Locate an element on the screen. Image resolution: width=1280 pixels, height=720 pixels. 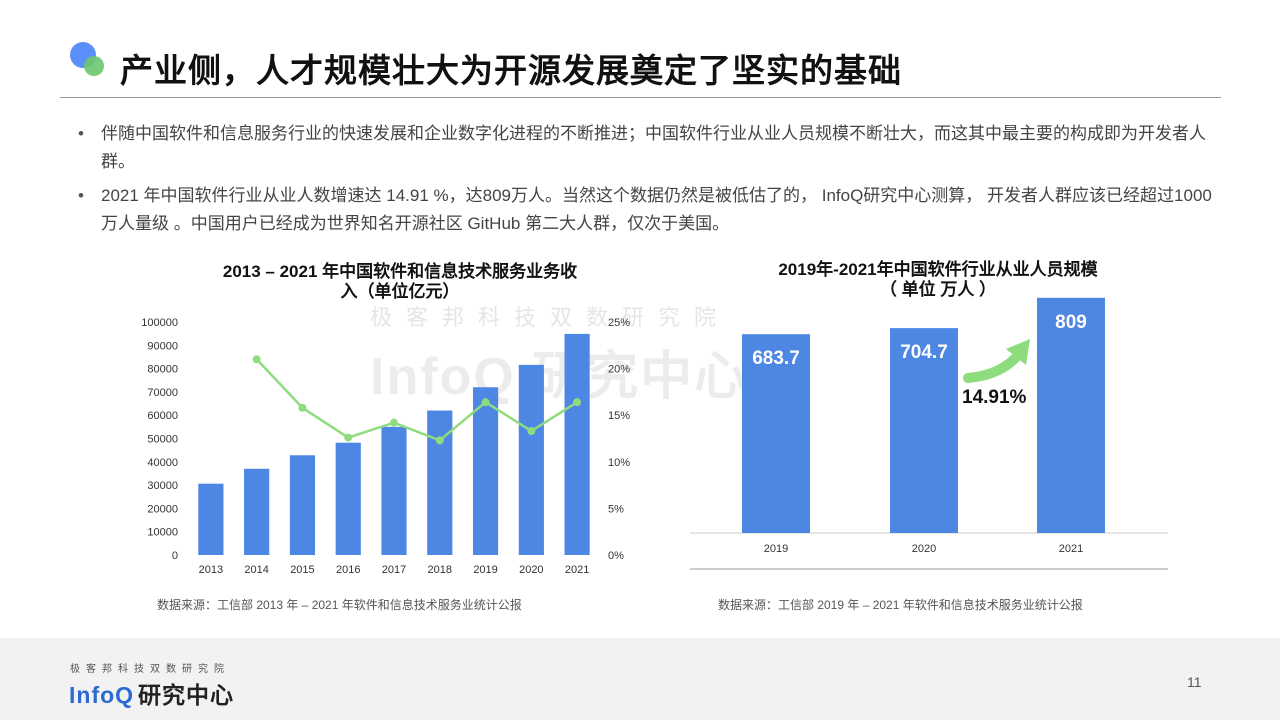
y-right-tick-label: 25% is located at coordinates (619, 323).